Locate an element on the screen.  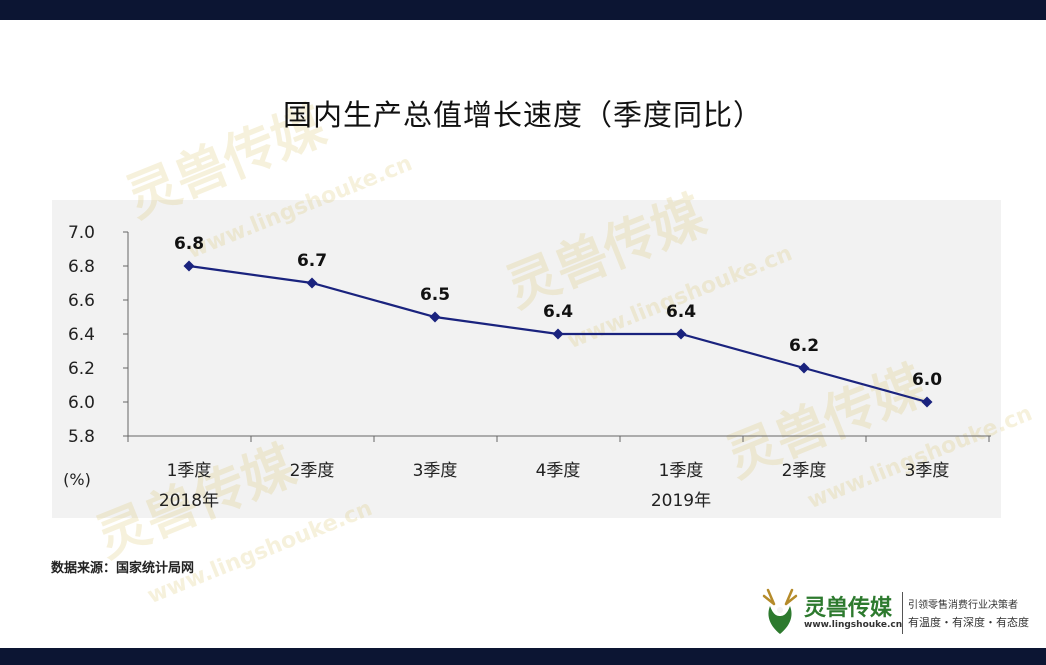
y-tick-label: 6.4 is located at coordinates (81, 335).